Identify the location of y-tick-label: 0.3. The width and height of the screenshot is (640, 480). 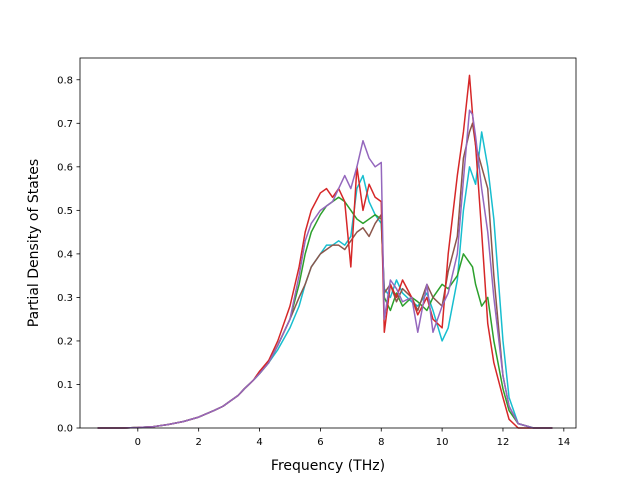
(65, 298).